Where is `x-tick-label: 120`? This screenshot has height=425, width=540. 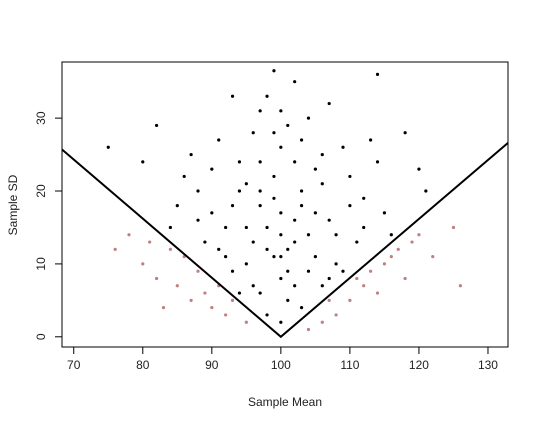
x-tick-label: 120 is located at coordinates (419, 365).